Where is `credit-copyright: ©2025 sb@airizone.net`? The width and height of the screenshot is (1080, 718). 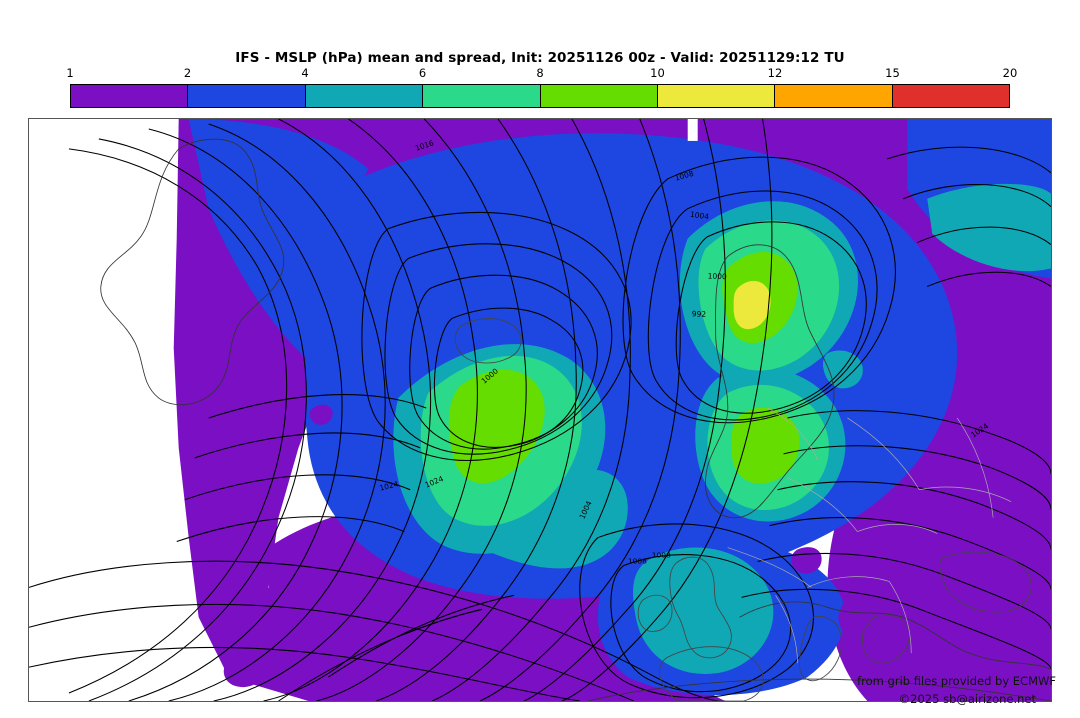
credit-copyright: ©2025 sb@airizone.net is located at coordinates (967, 699).